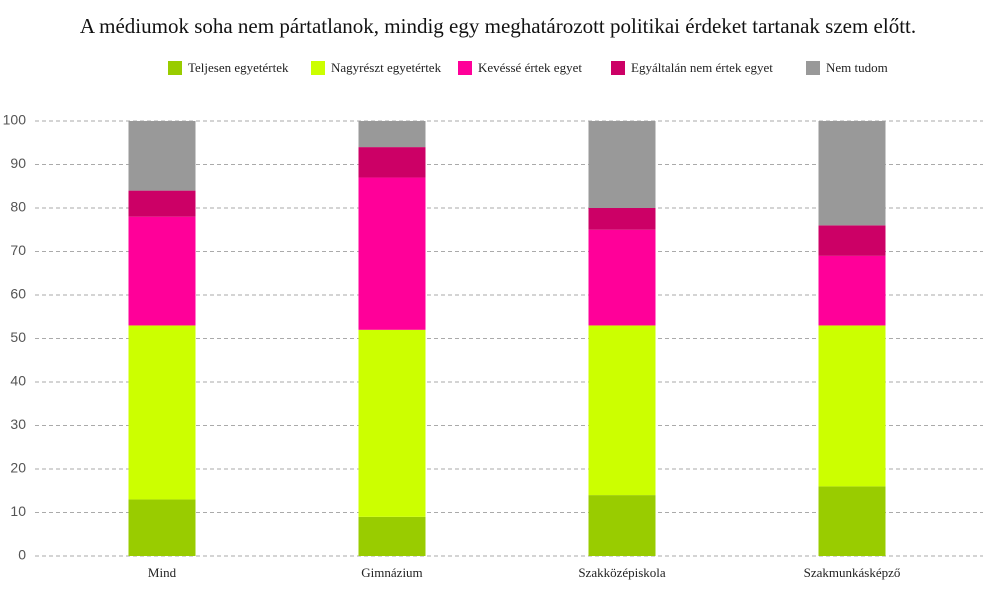 The image size is (983, 593). What do you see at coordinates (18, 207) in the screenshot?
I see `y-tick-label: 80` at bounding box center [18, 207].